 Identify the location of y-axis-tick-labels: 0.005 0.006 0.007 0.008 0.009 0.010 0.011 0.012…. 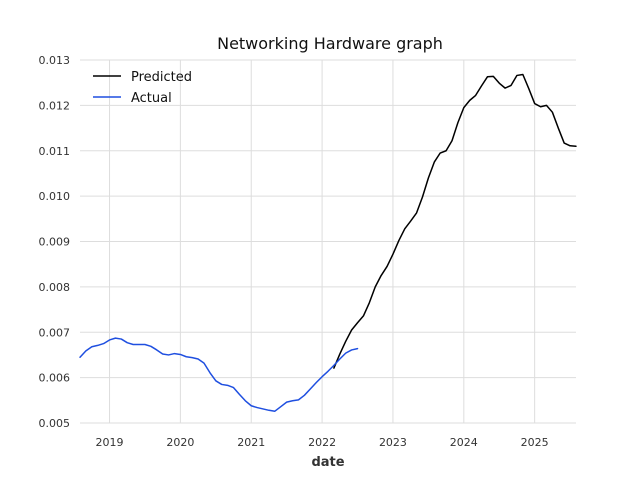
(55, 242).